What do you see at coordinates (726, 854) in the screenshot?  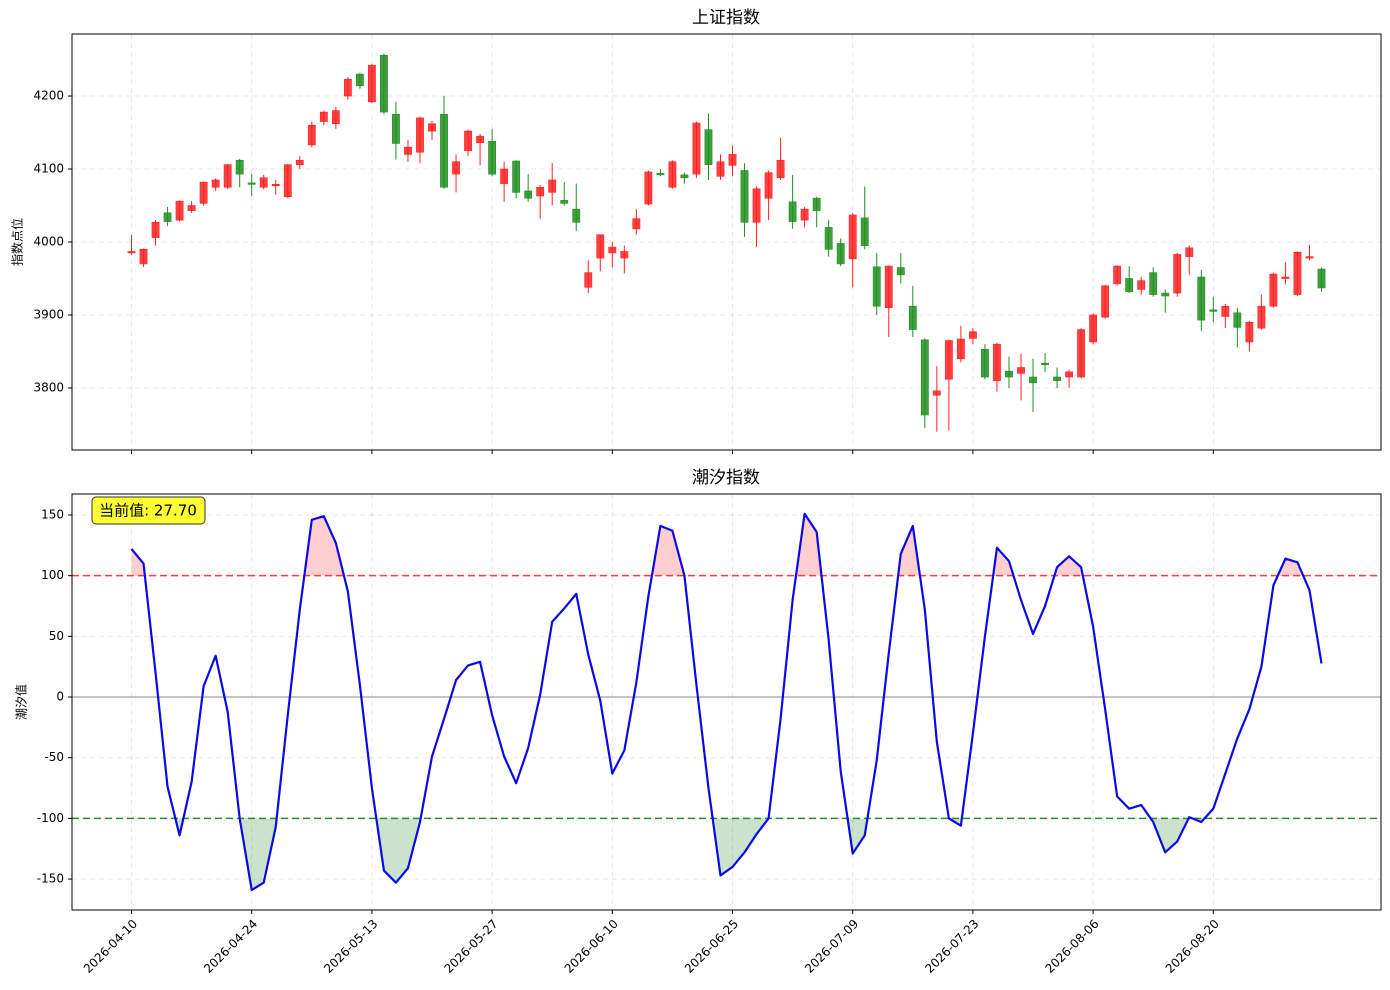 I see `oversold-fill` at bounding box center [726, 854].